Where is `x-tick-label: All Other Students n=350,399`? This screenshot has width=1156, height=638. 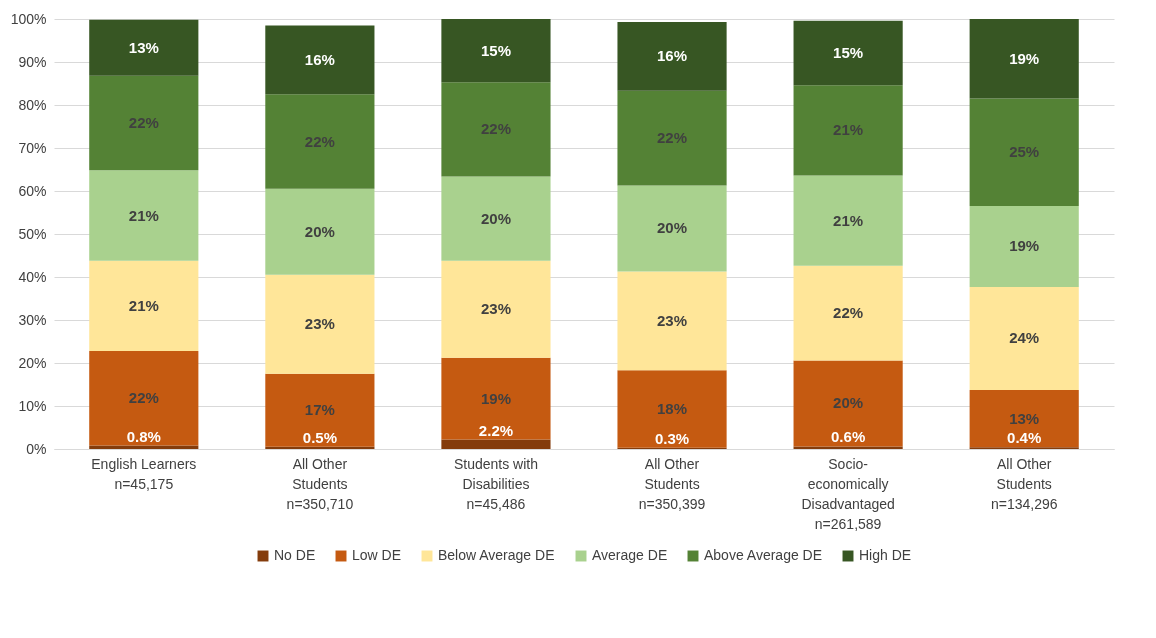 x-tick-label: All Other Students n=350,399 is located at coordinates (672, 483).